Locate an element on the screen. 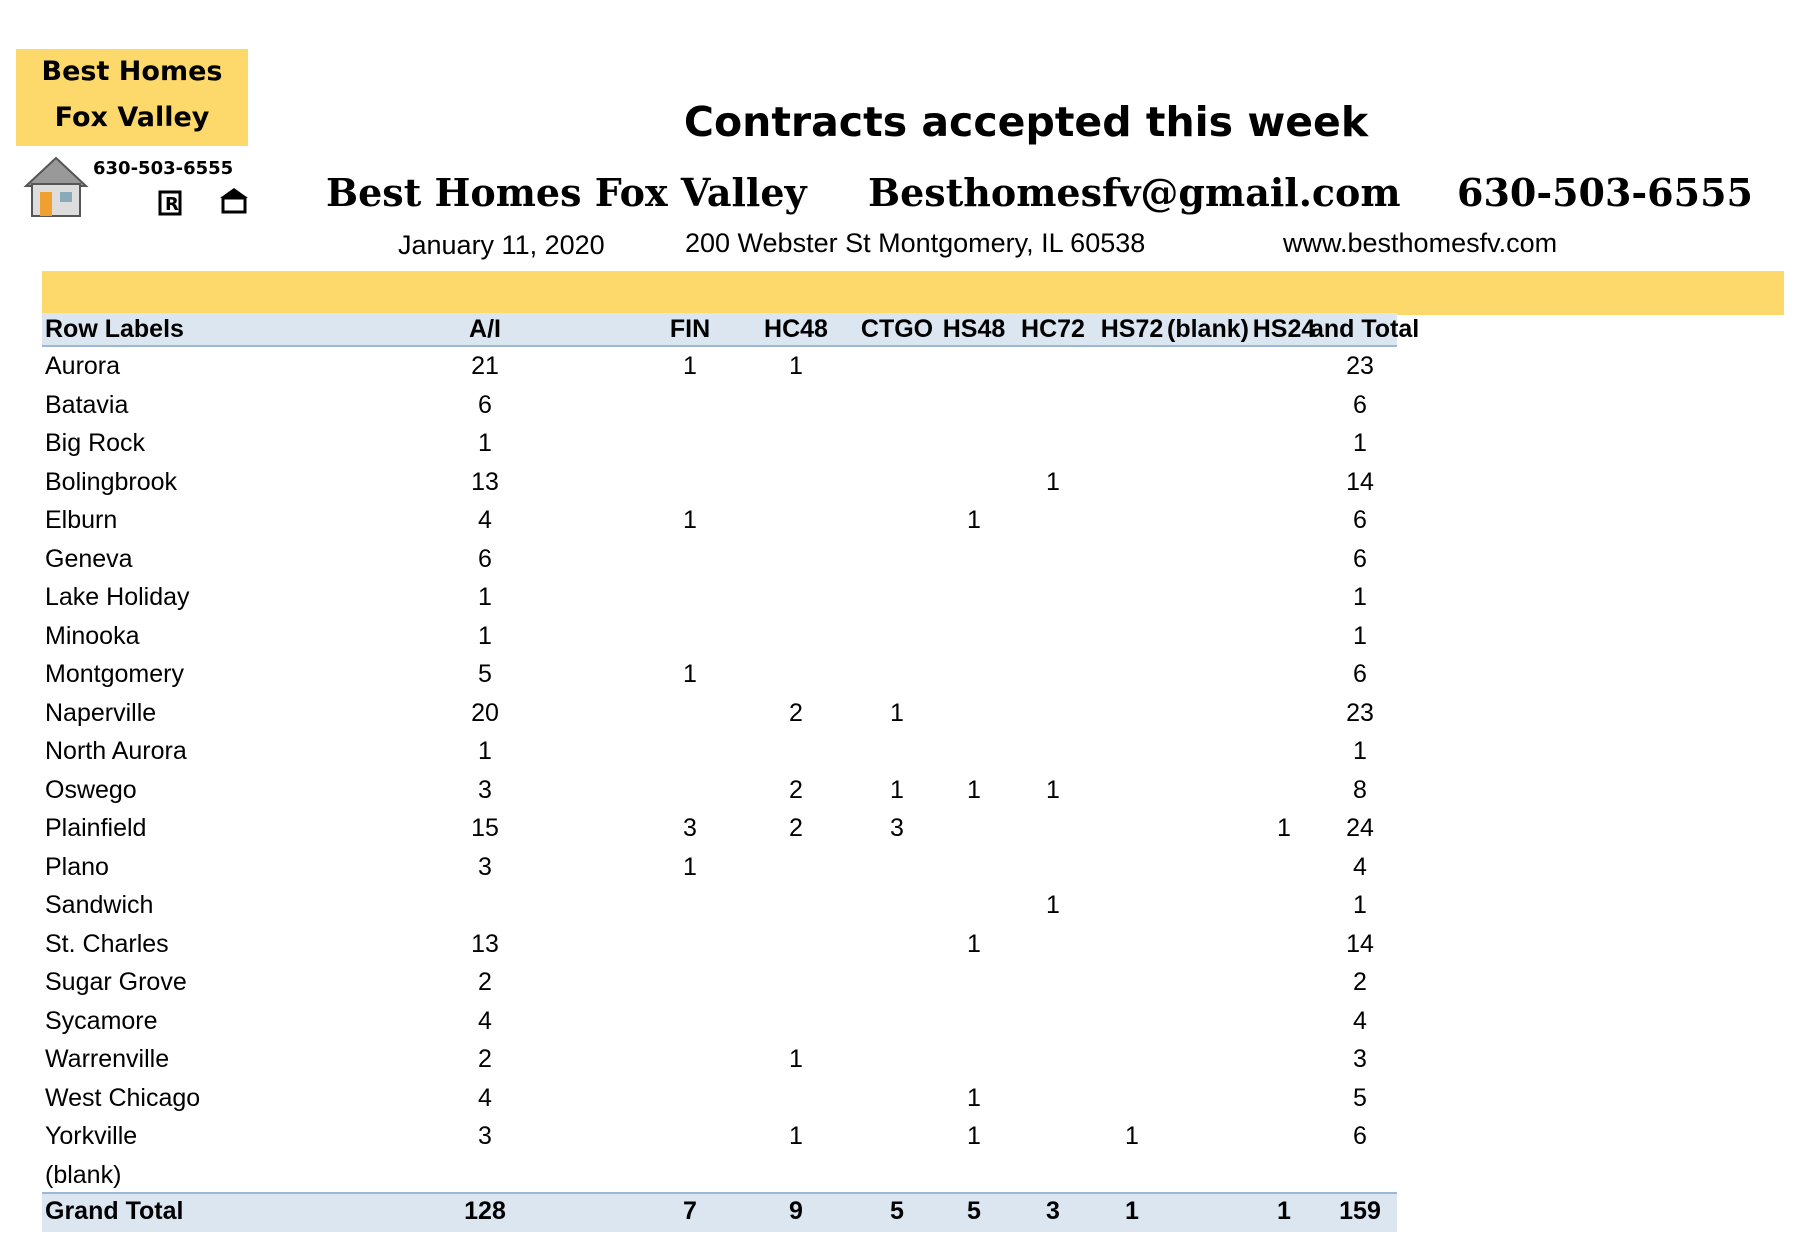 This screenshot has width=1800, height=1260. row-label: Big Rock is located at coordinates (95, 443).